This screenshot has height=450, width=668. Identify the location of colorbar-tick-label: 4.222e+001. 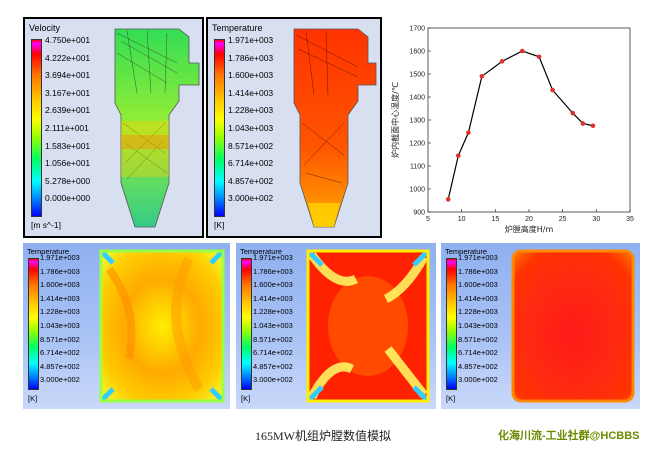
(68, 57).